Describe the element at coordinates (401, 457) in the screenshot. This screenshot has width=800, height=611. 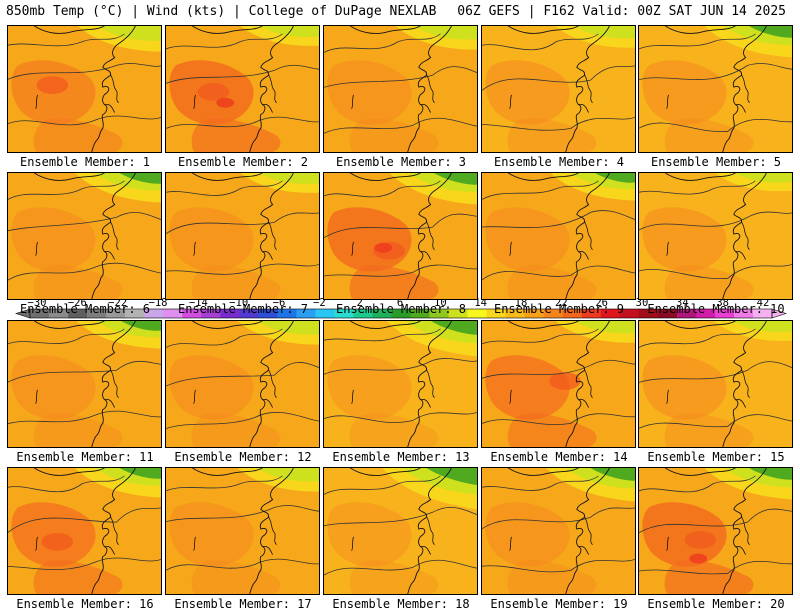
I see `ensemble-member-label: Ensemble Member: 13` at that location.